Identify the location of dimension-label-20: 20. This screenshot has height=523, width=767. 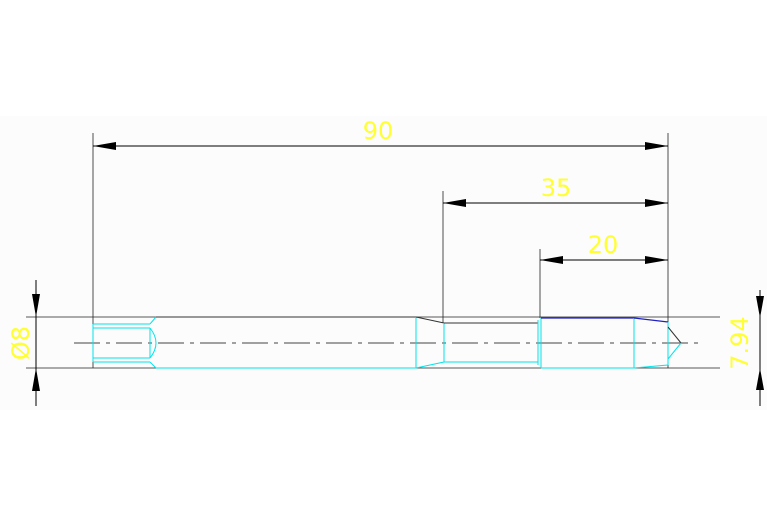
(603, 245).